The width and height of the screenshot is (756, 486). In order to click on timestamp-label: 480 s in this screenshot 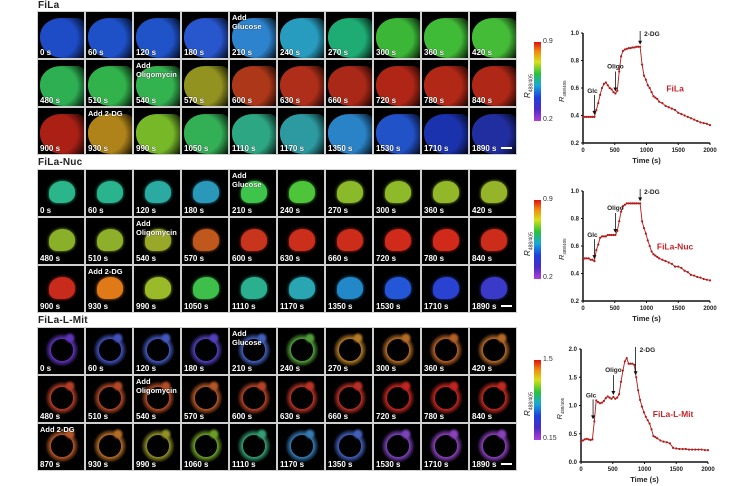, I will do `click(50, 100)`.